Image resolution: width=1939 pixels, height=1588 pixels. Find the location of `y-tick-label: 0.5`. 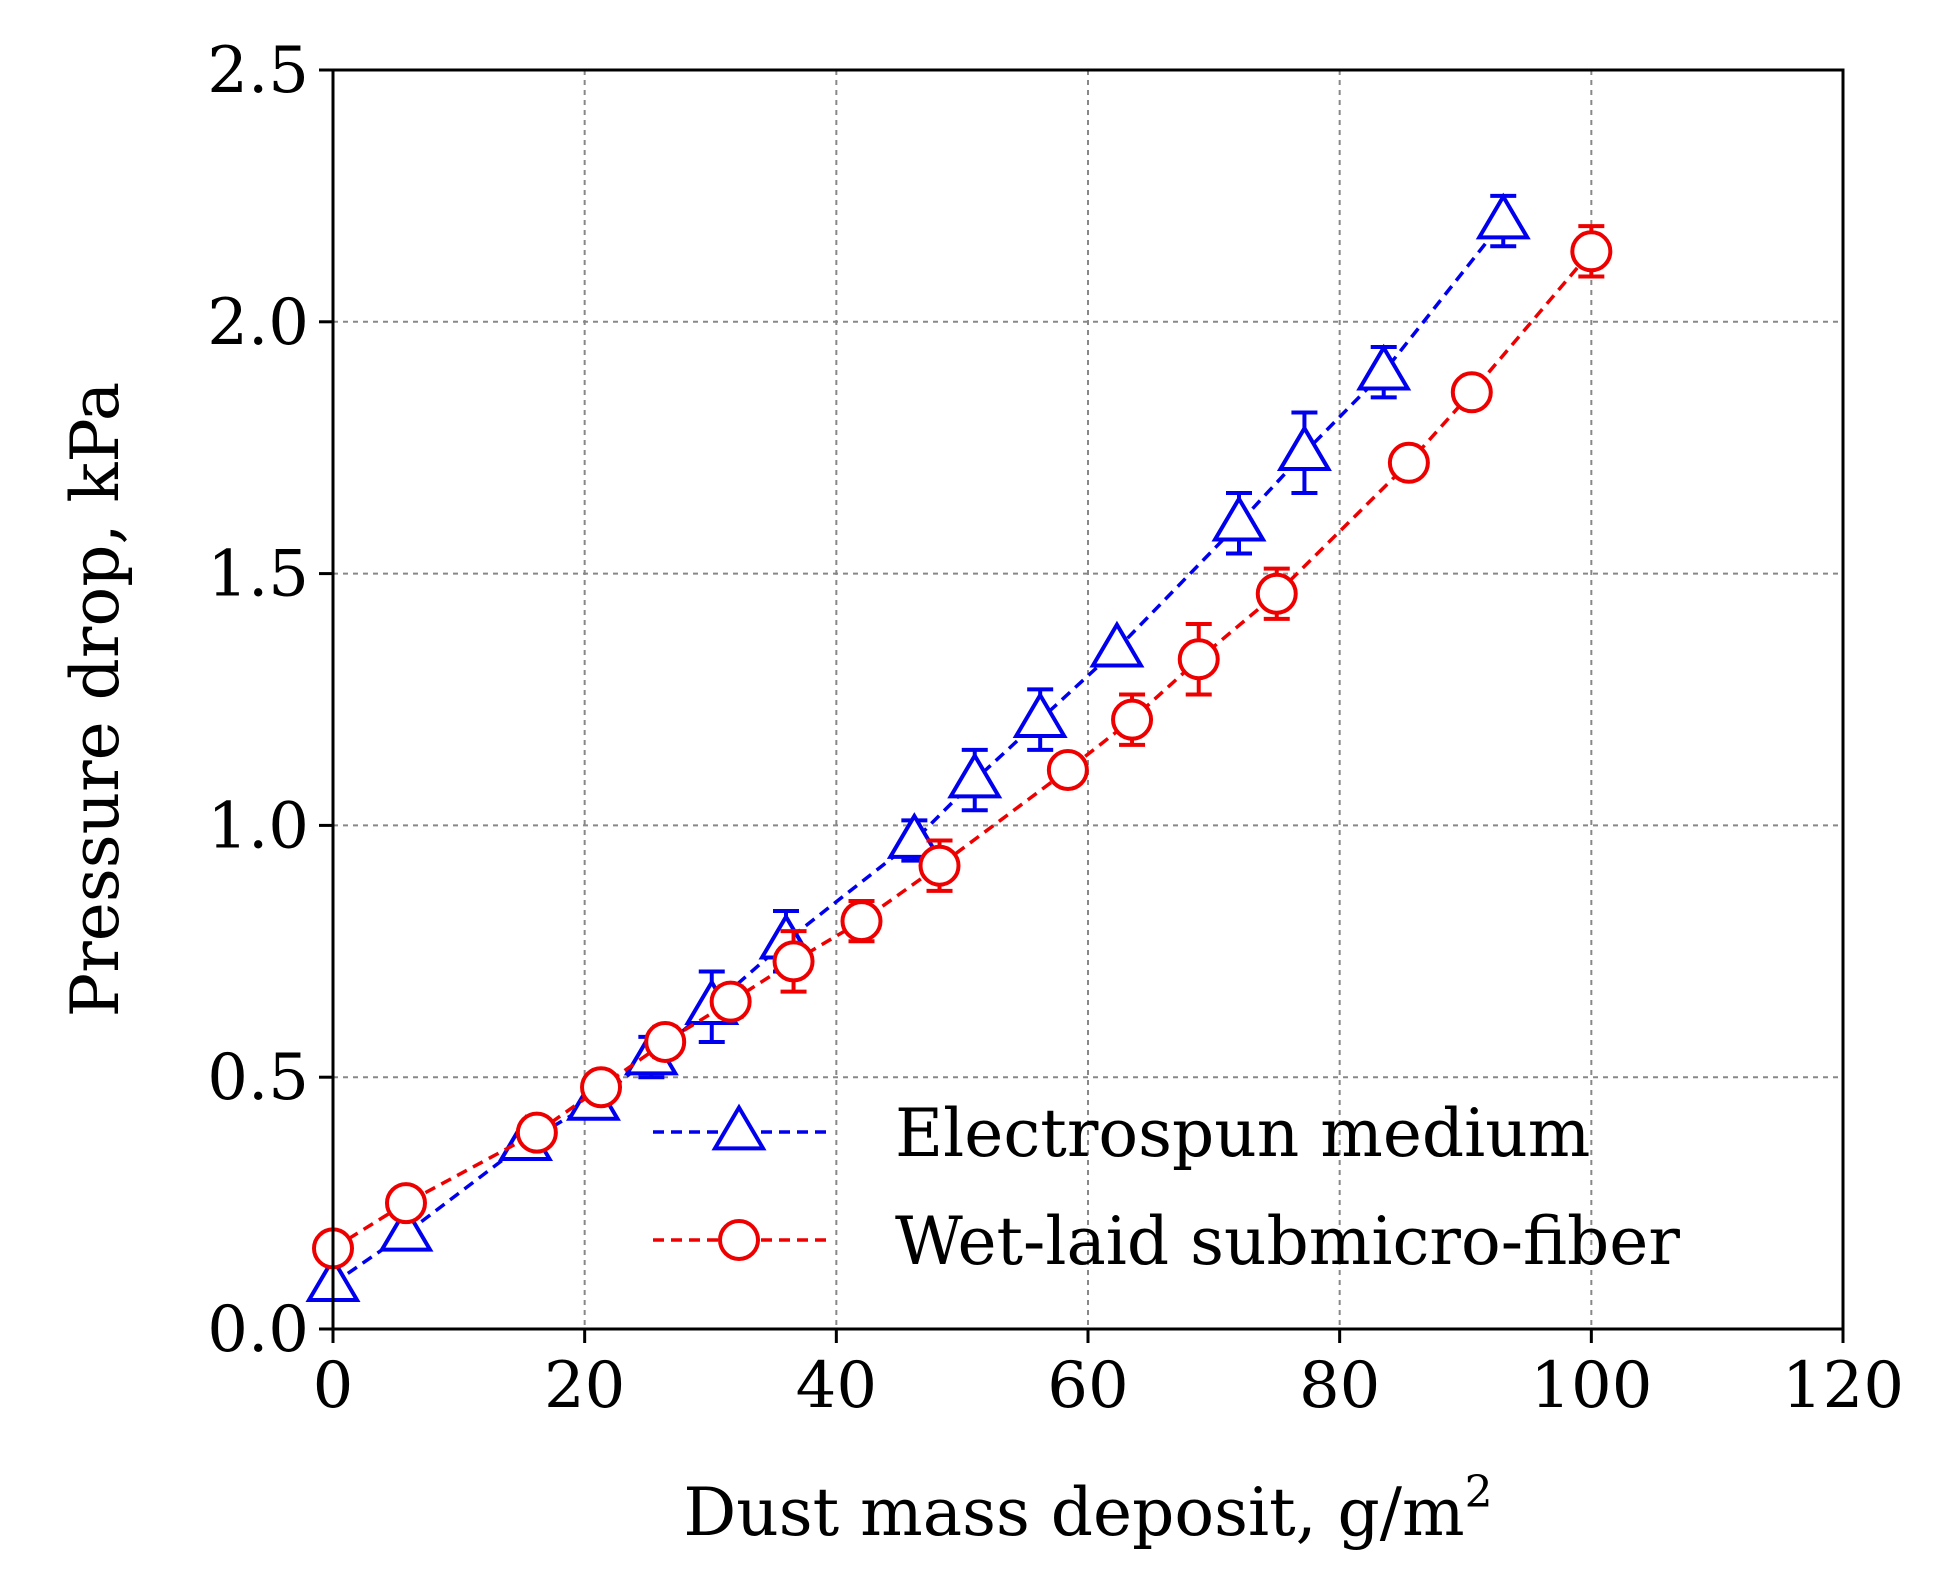

y-tick-label: 0.5 is located at coordinates (258, 1078).